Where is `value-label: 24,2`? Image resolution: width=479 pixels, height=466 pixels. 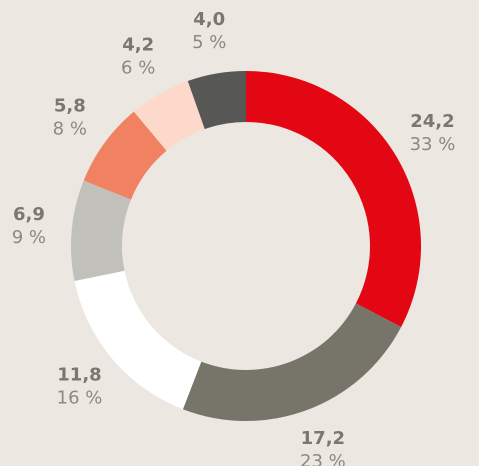
value-label: 24,2 is located at coordinates (432, 121).